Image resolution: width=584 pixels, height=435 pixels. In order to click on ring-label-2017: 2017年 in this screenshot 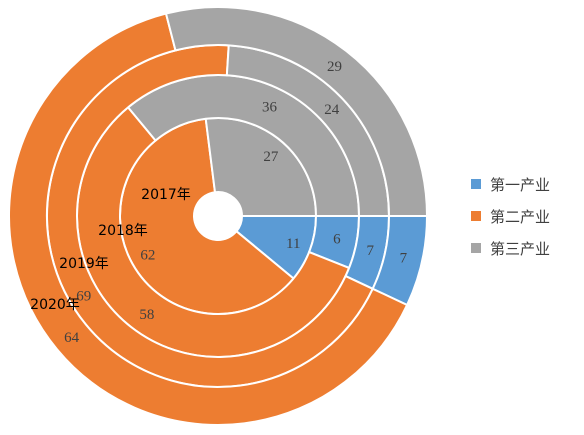, I will do `click(166, 195)`.